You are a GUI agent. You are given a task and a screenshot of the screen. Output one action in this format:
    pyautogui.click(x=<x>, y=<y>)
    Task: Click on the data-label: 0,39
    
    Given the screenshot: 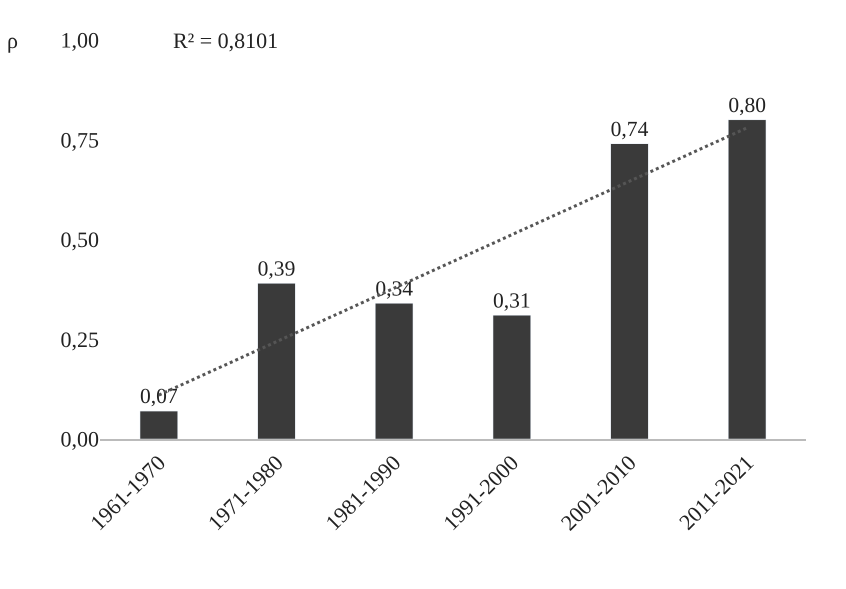 What is the action you would take?
    pyautogui.click(x=277, y=268)
    